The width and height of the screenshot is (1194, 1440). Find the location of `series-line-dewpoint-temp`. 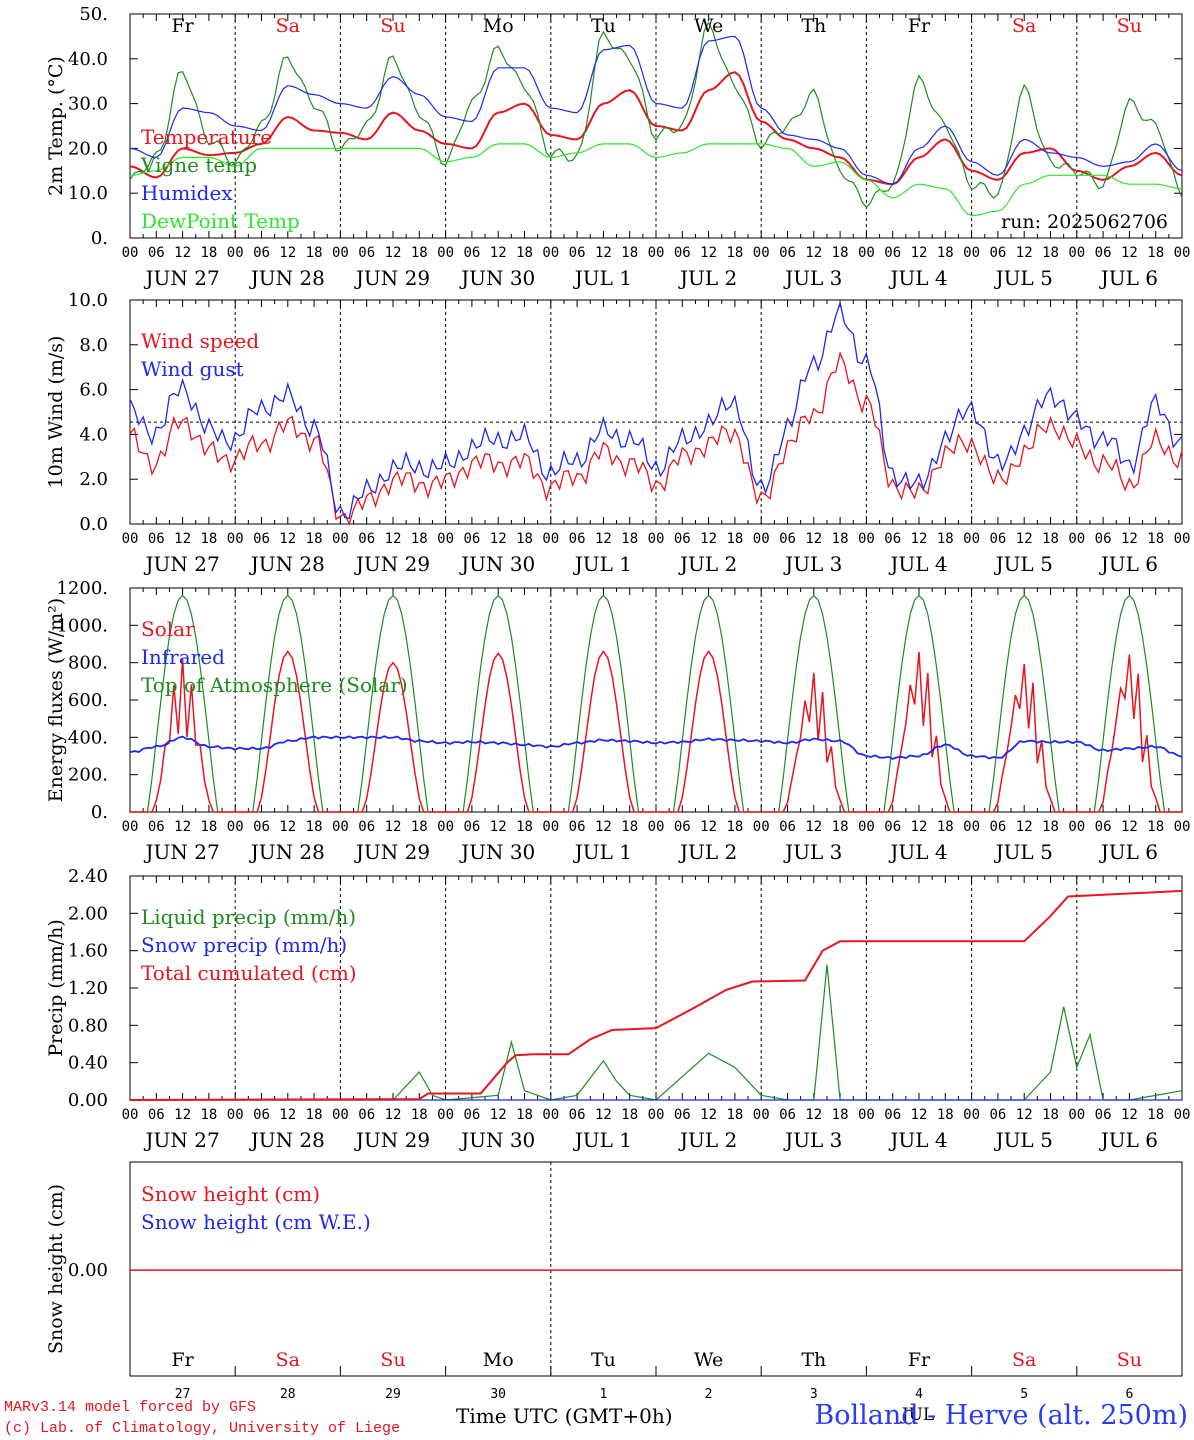

series-line-dewpoint-temp is located at coordinates (656, 180).